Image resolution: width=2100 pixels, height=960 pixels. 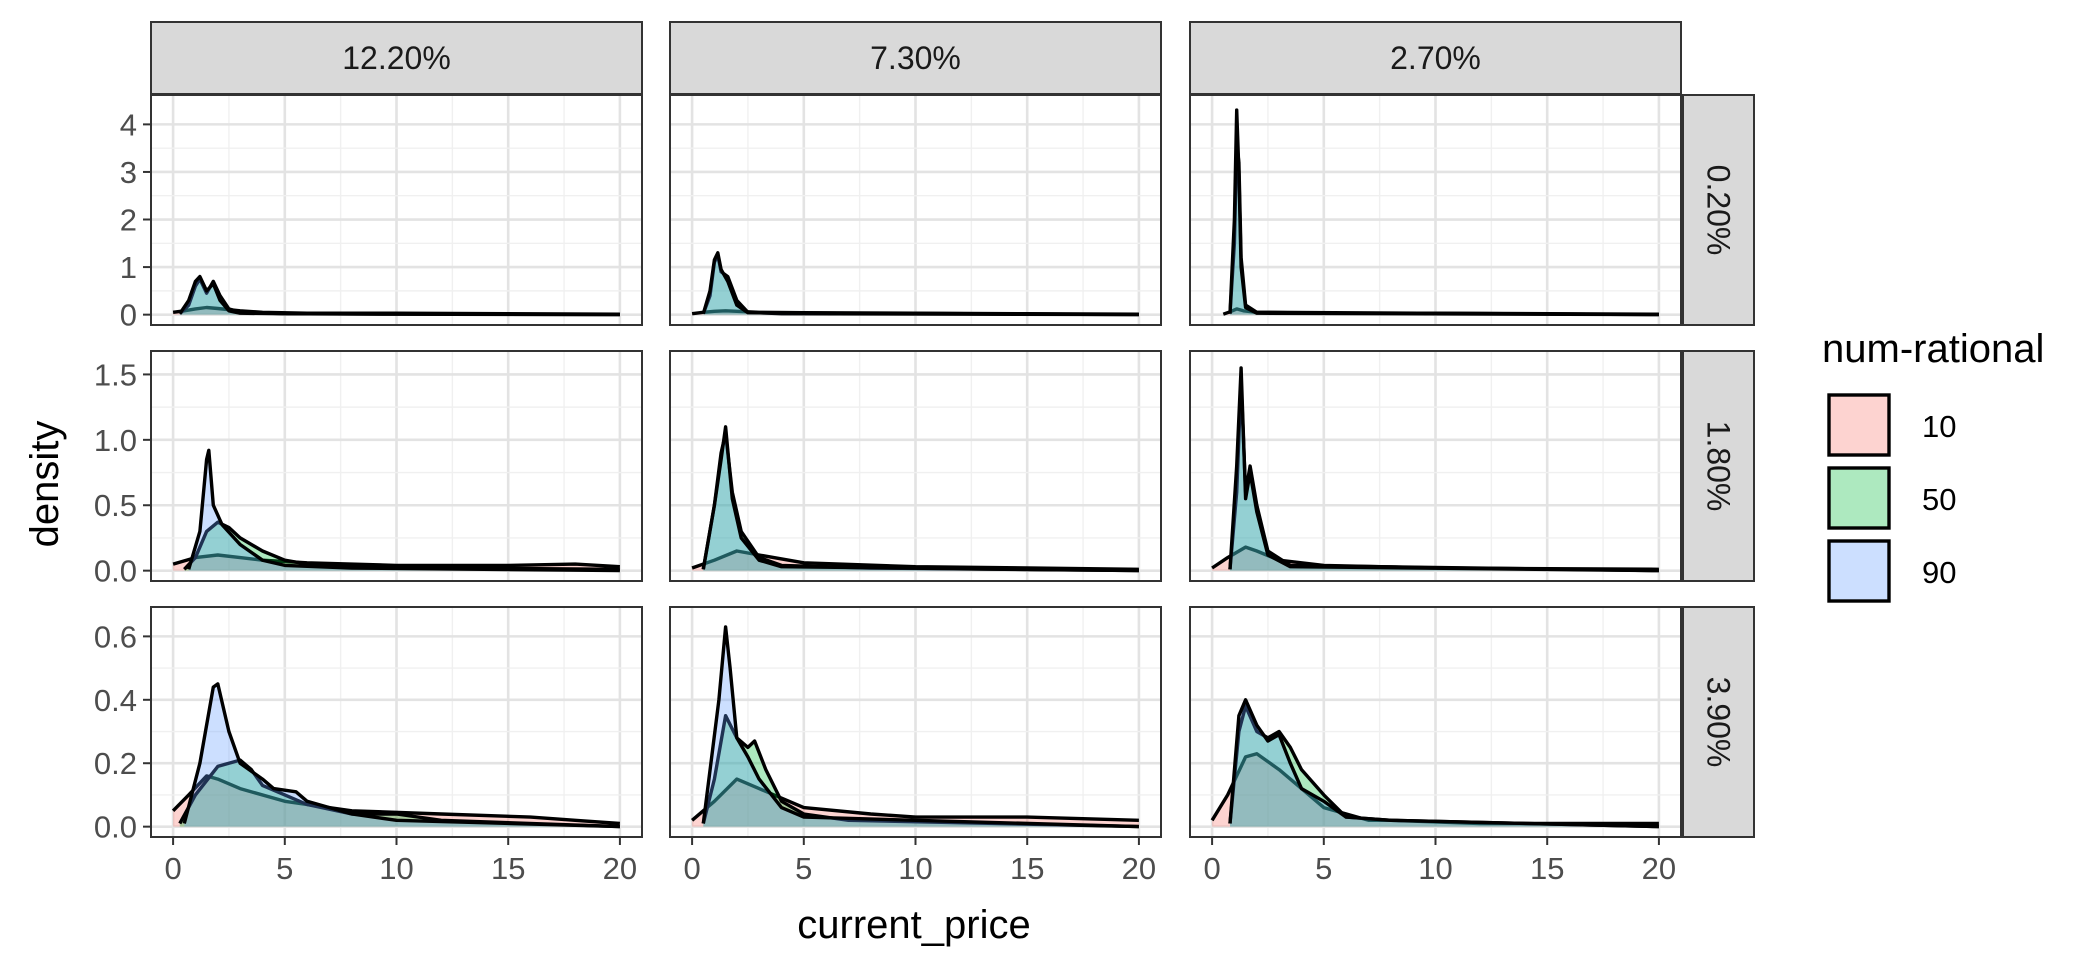 I want to click on legend-item-50: 50, so click(x=1891, y=498).